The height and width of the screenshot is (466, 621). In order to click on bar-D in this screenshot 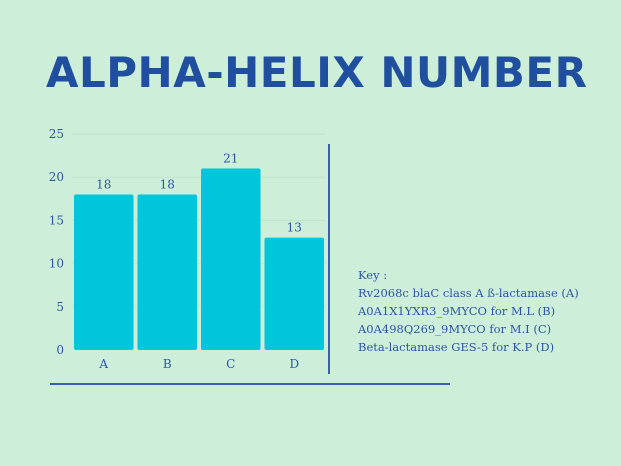, I will do `click(294, 293)`.